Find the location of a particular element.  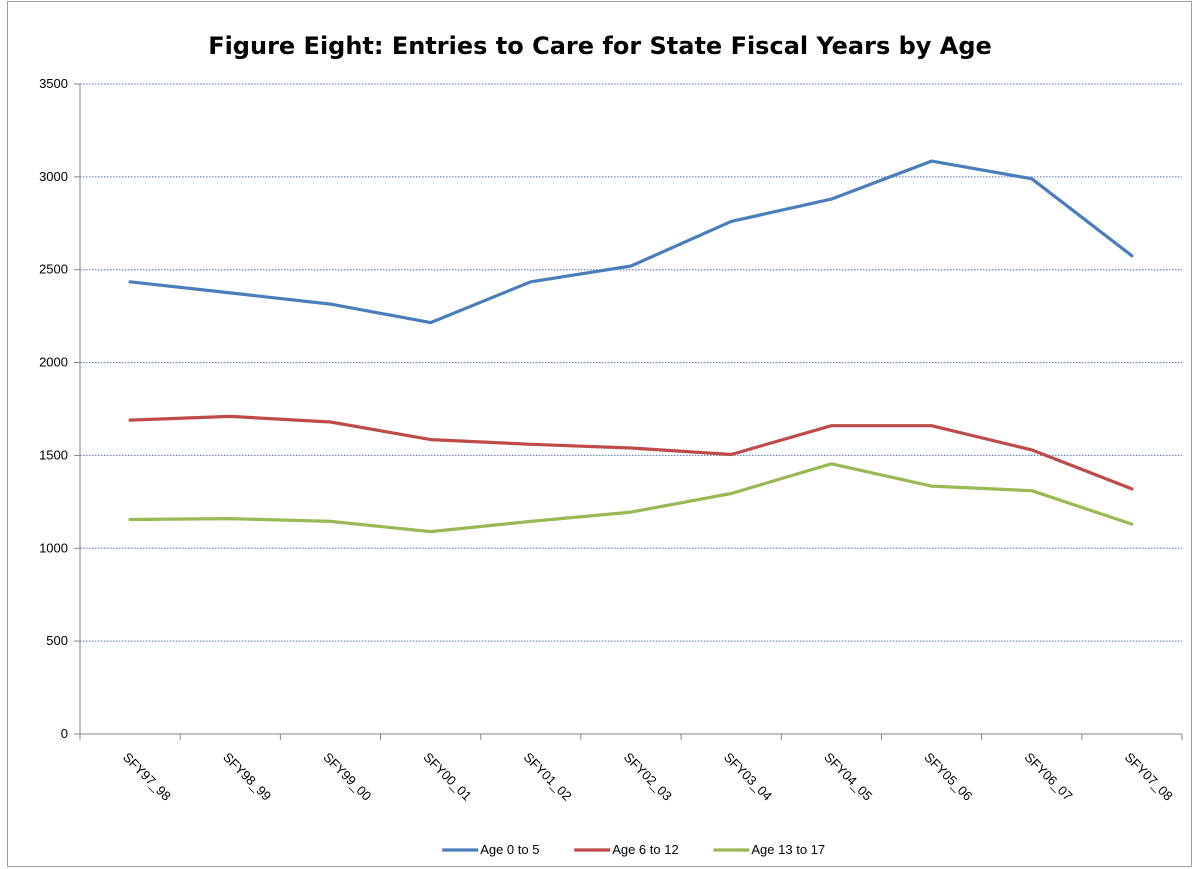

legend-label: Age 6 to 12 is located at coordinates (645, 849).